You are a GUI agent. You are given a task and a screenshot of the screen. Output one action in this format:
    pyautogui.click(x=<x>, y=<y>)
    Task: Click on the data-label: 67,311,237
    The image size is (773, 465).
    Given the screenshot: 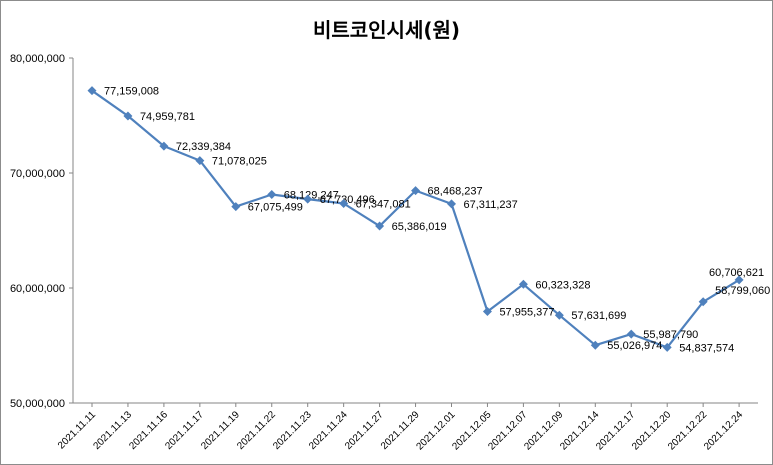 What is the action you would take?
    pyautogui.click(x=491, y=205)
    